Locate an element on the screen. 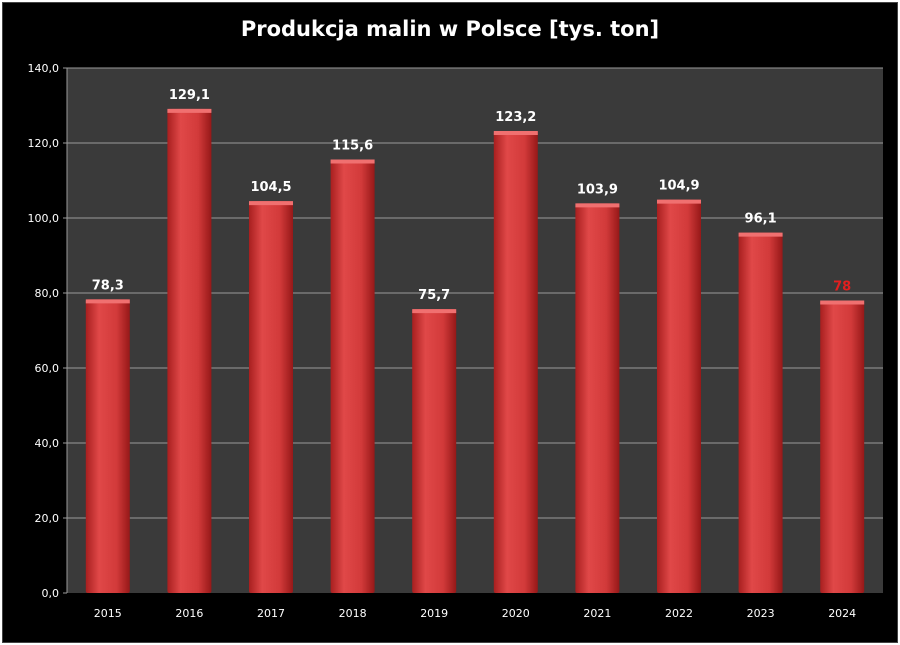 The width and height of the screenshot is (900, 645). y-tick-label: 80,0 is located at coordinates (47, 293).